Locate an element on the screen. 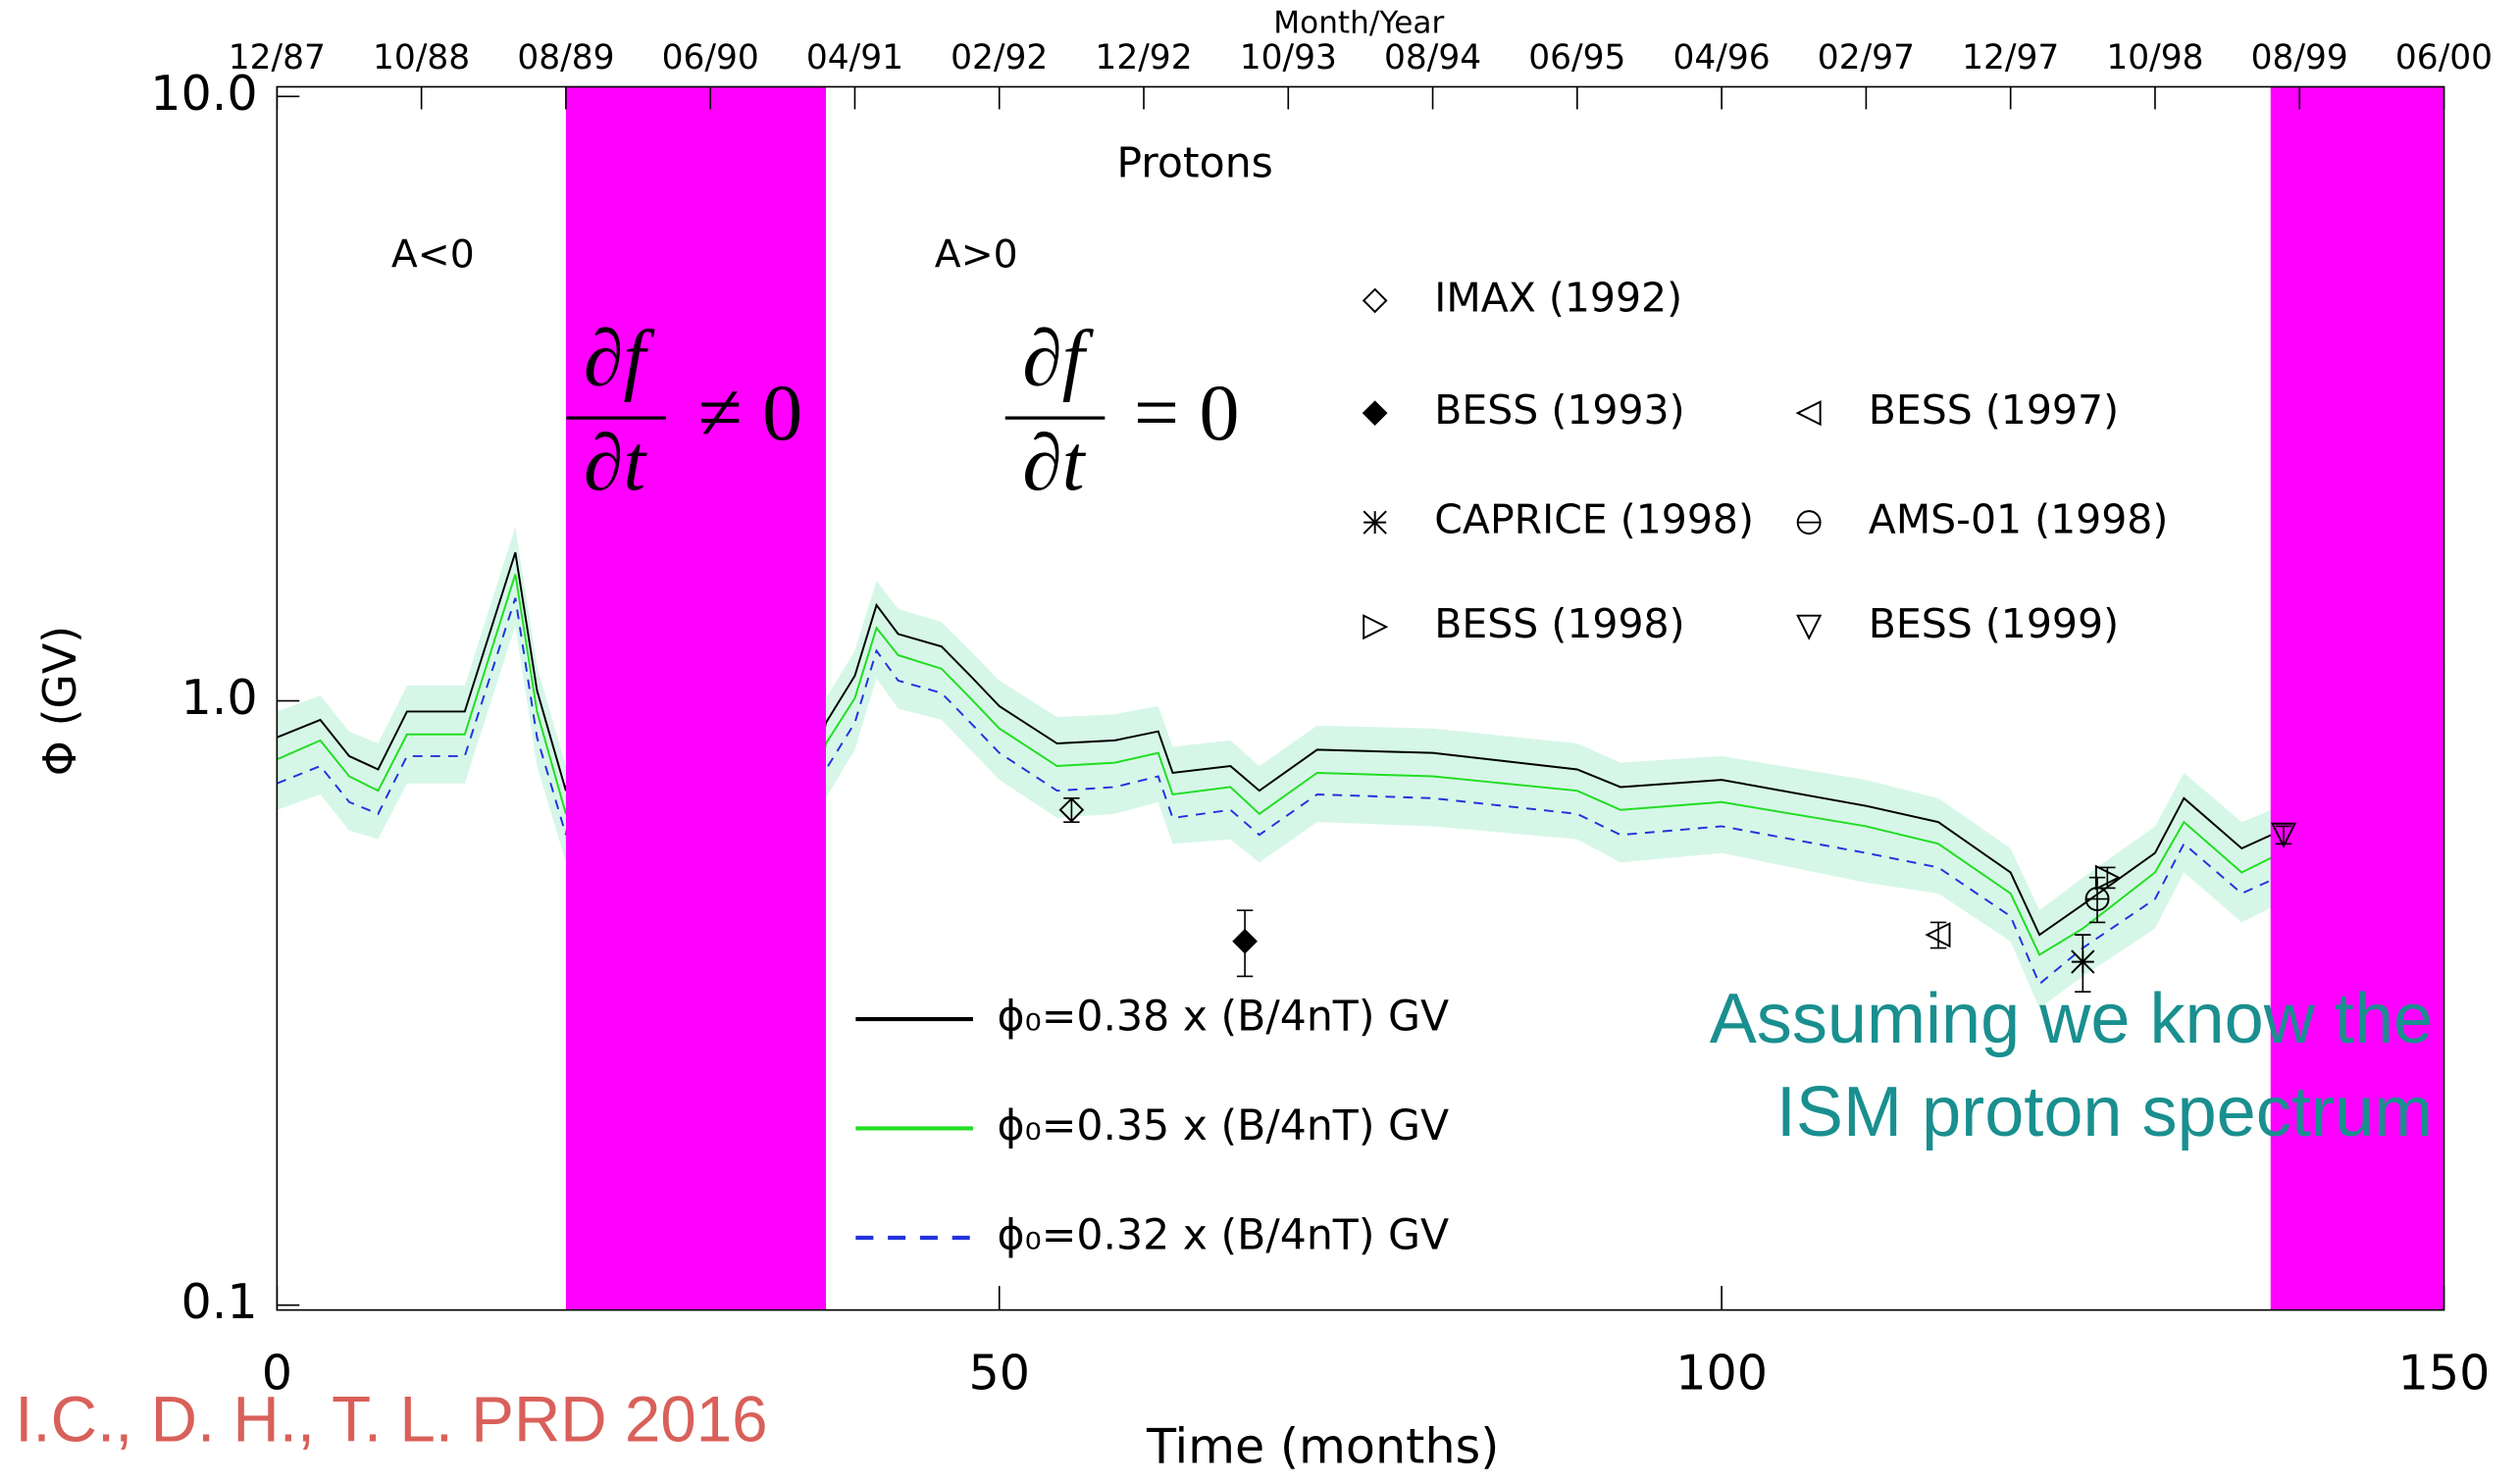 The width and height of the screenshot is (2520, 1482). x2-tick-label: 02/97 is located at coordinates (1866, 57).